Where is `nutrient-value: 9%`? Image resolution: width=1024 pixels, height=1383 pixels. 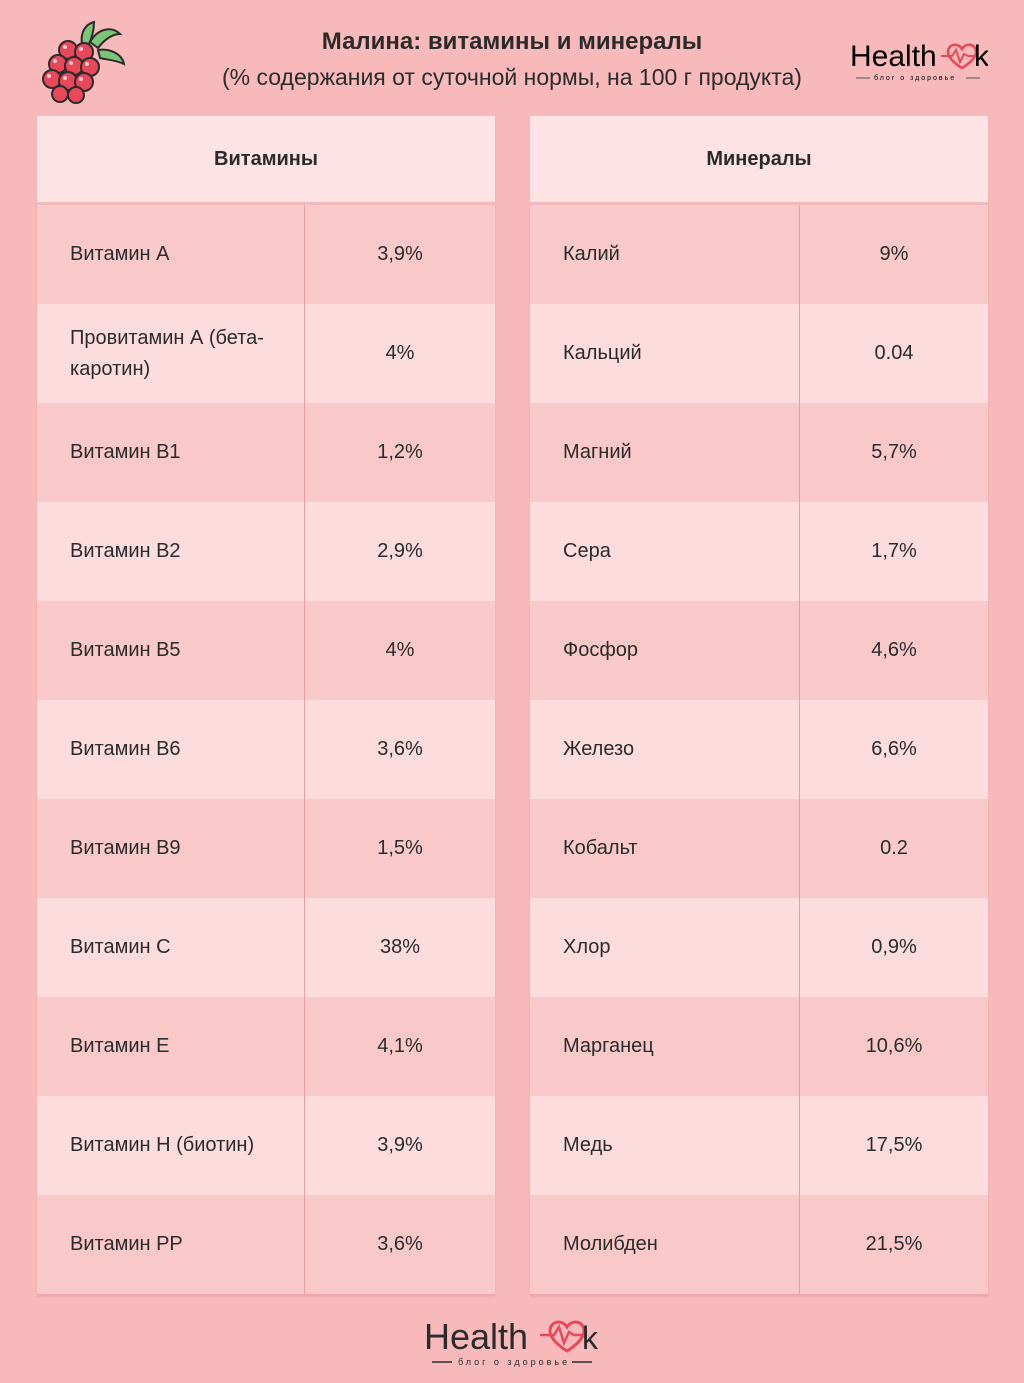
nutrient-value: 9% is located at coordinates (894, 254).